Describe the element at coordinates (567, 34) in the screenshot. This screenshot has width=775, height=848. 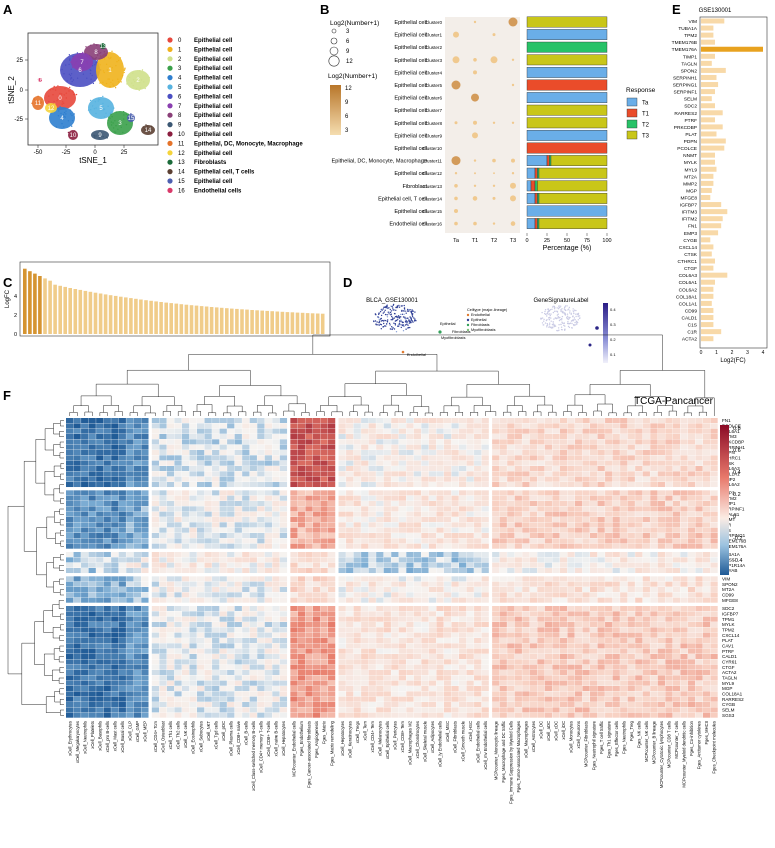
I see `stacked-bar-segment` at that location.